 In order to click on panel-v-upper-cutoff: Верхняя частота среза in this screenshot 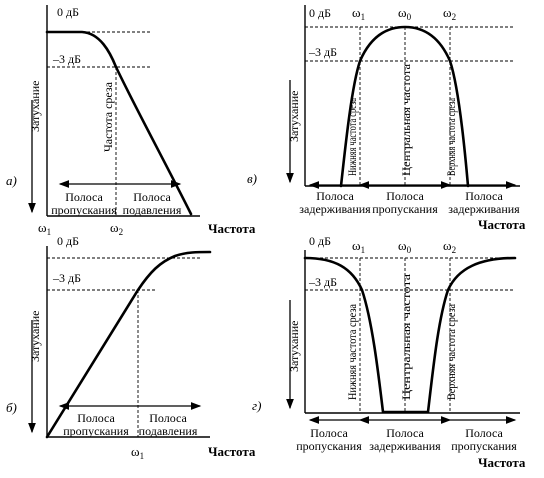, I will do `click(451, 137)`.